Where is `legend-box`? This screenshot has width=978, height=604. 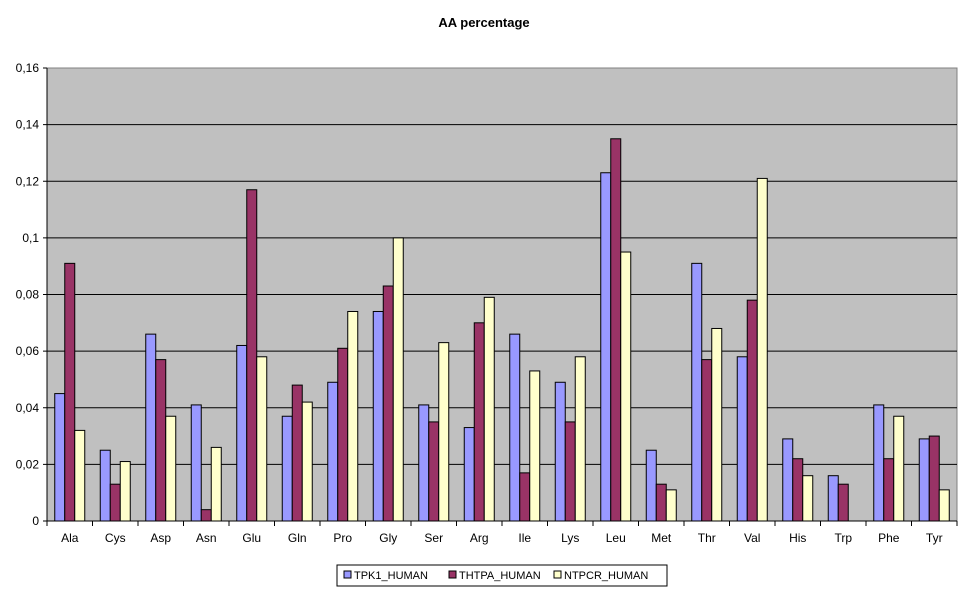
legend-box is located at coordinates (502, 575).